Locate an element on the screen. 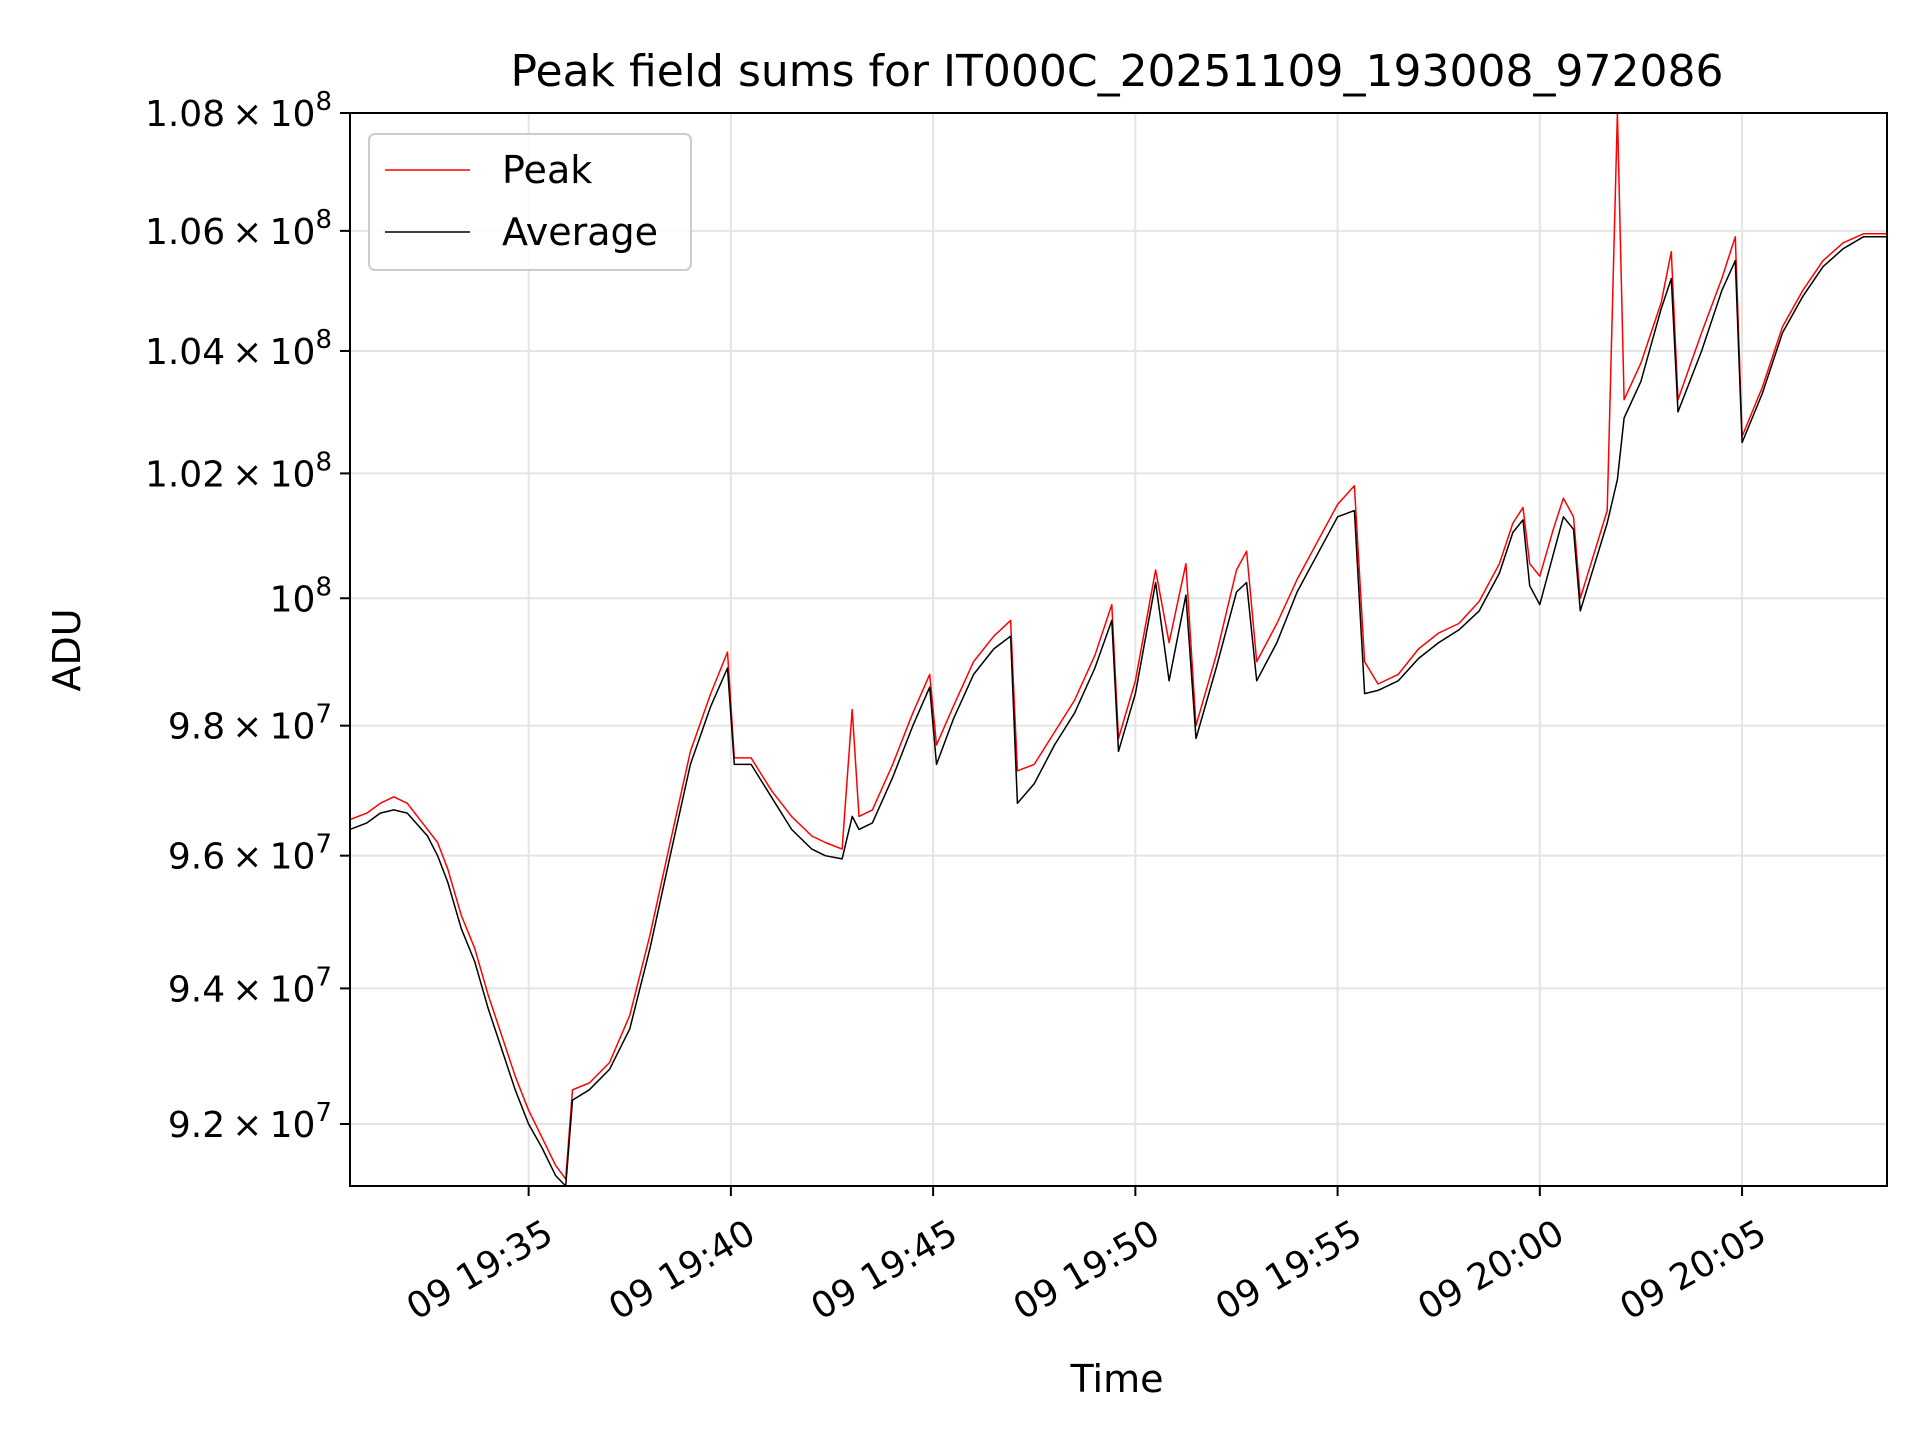 The image size is (1920, 1440). y-tick-label: 9.8 × 107 is located at coordinates (250, 724).